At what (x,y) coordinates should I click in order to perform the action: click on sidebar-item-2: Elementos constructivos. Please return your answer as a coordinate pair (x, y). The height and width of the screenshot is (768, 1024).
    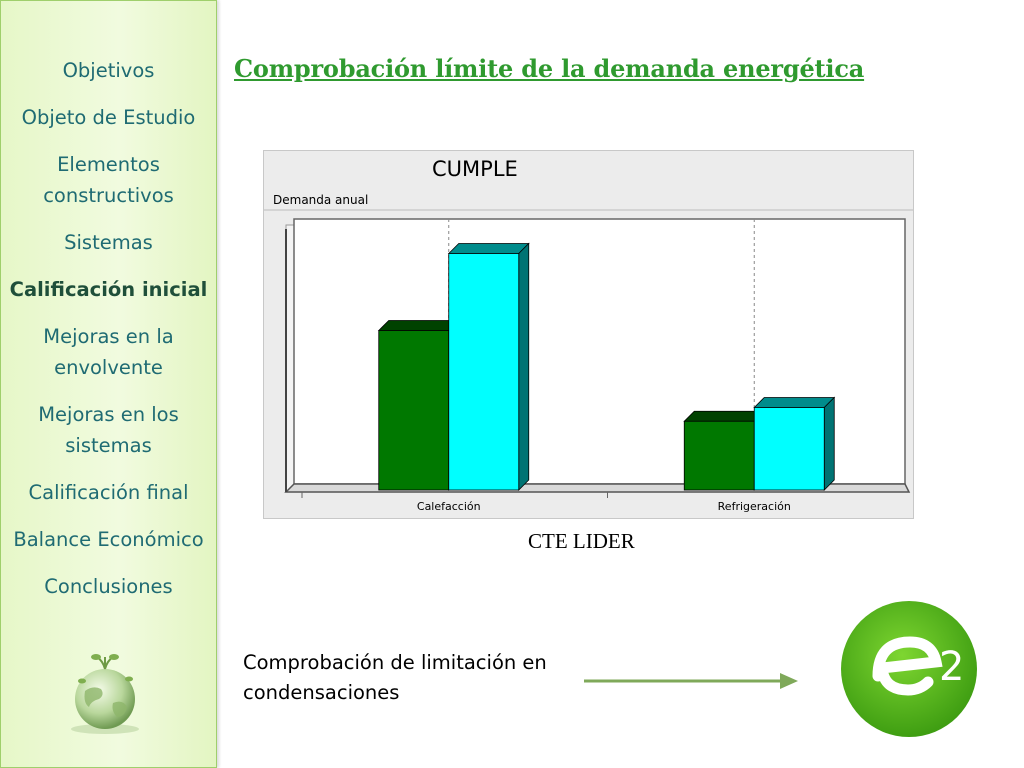
    Looking at the image, I should click on (108, 180).